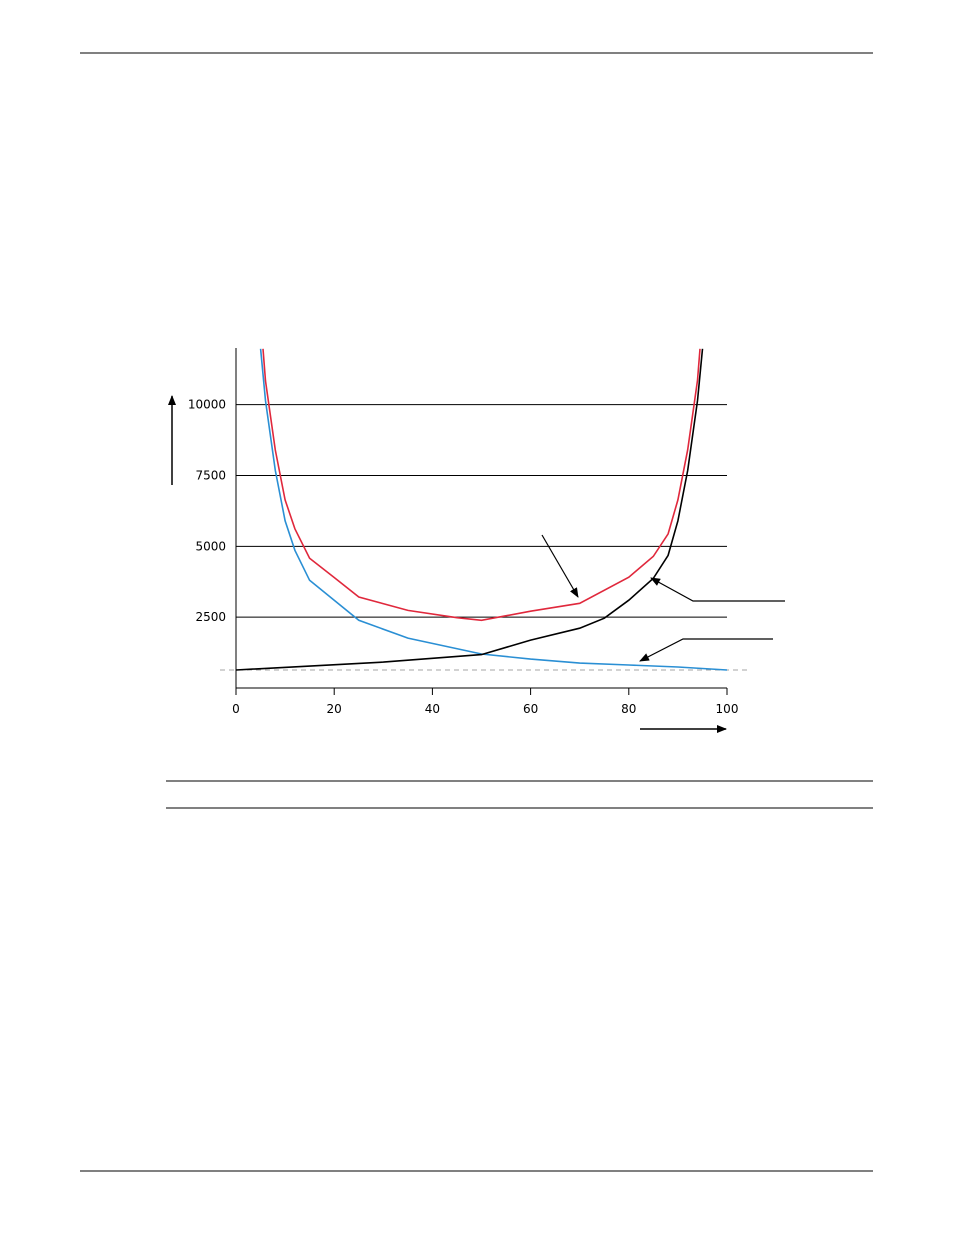 This screenshot has height=1239, width=954. What do you see at coordinates (628, 709) in the screenshot?
I see `x-tick-label: 80` at bounding box center [628, 709].